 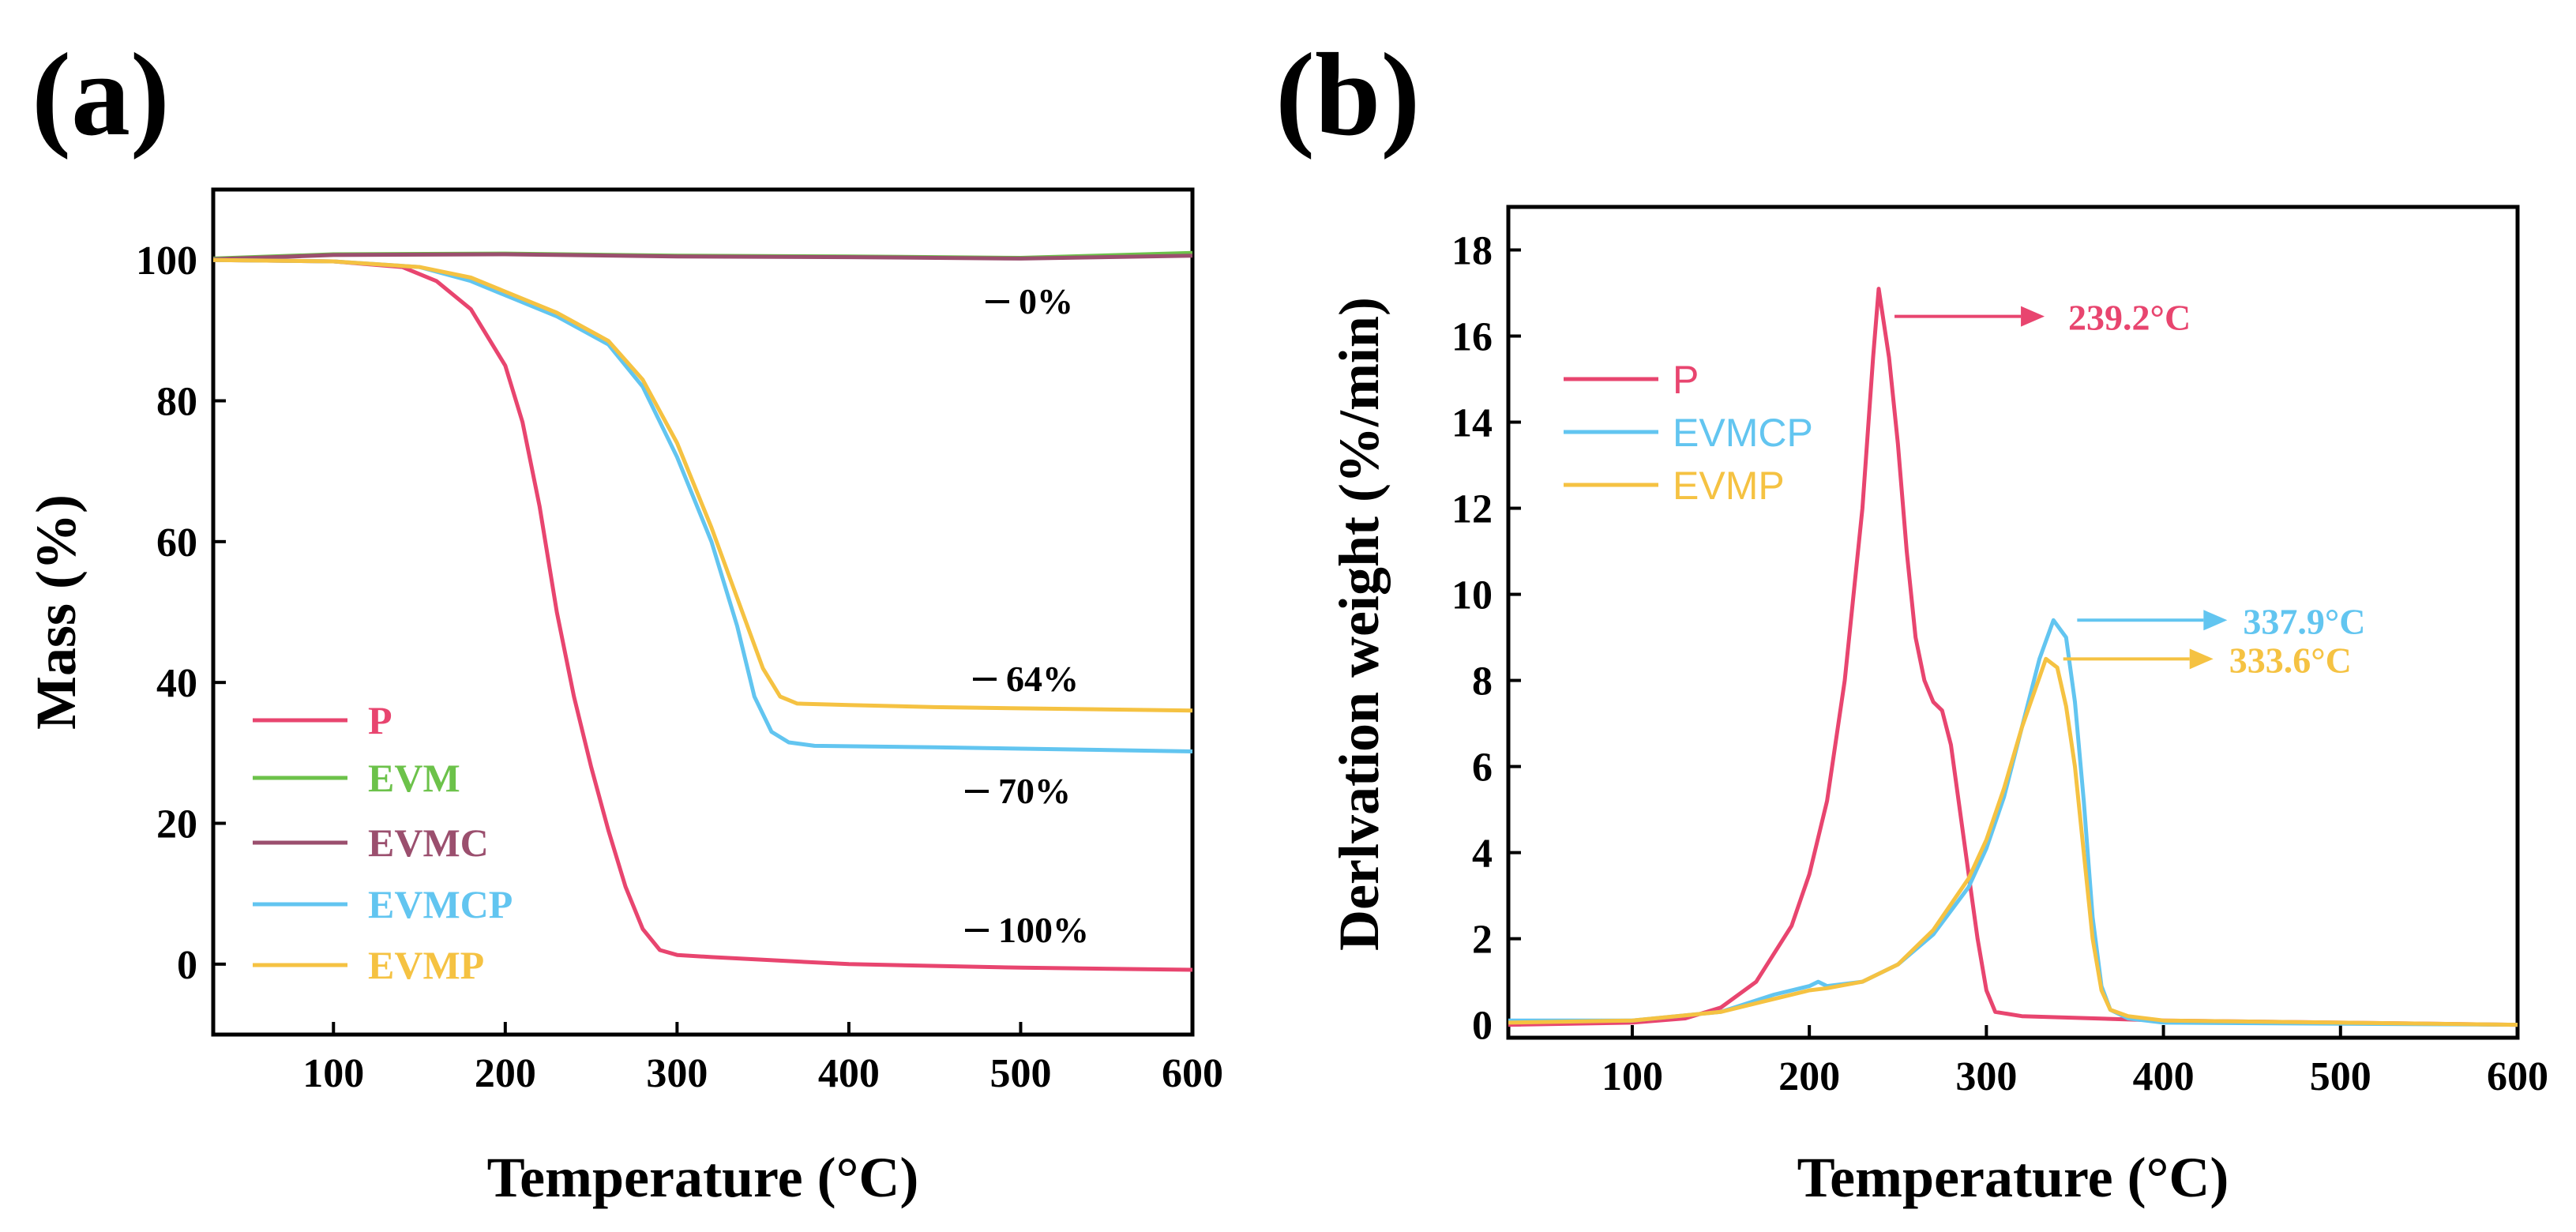 What do you see at coordinates (1472, 251) in the screenshot?
I see `y-tick-label-18: 18` at bounding box center [1472, 251].